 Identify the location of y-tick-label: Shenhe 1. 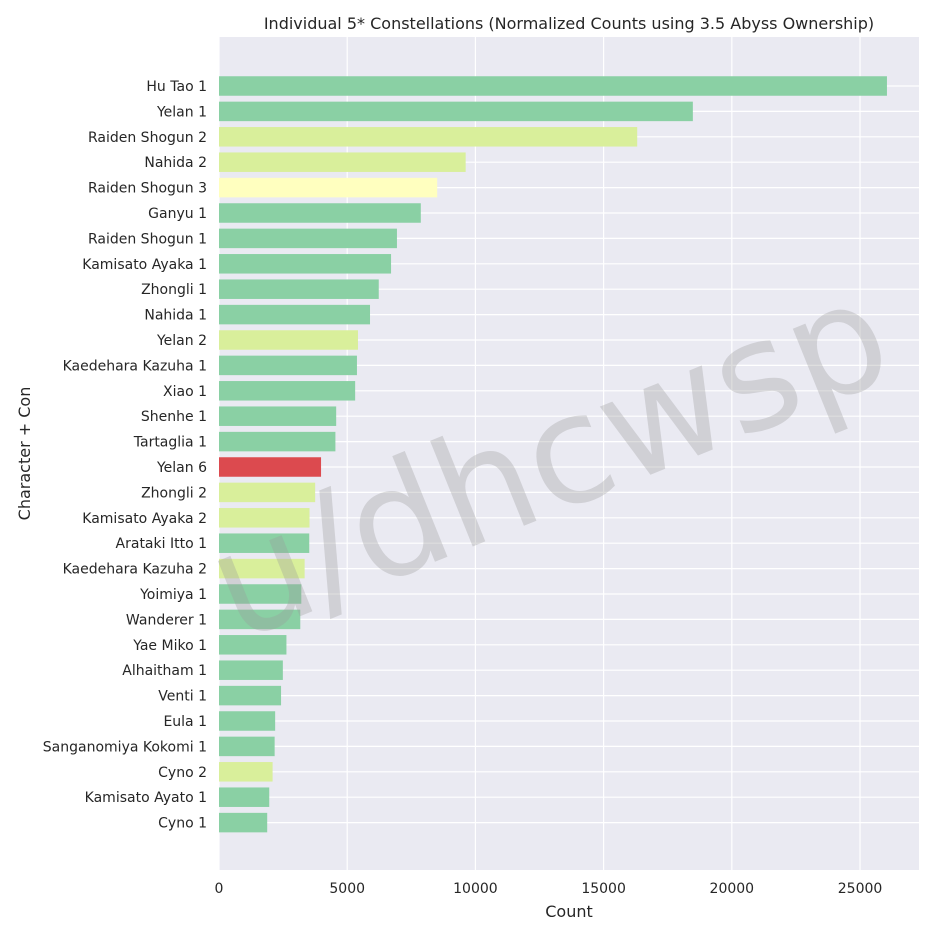
(174, 417).